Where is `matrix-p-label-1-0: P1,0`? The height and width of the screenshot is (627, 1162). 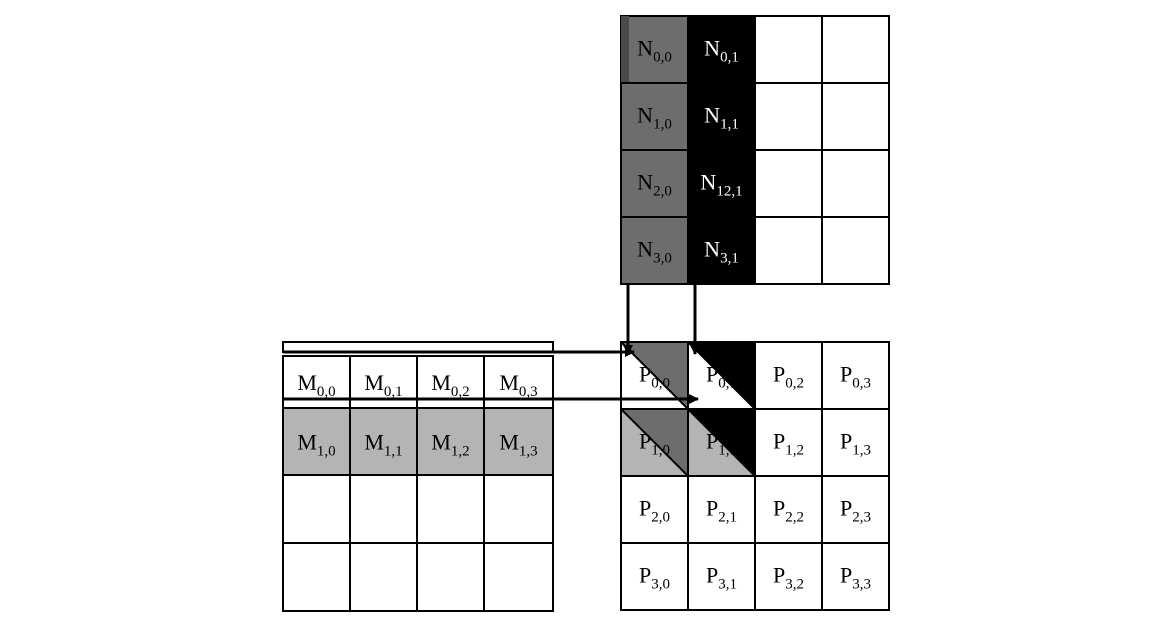 matrix-p-label-1-0: P1,0 is located at coordinates (654, 444).